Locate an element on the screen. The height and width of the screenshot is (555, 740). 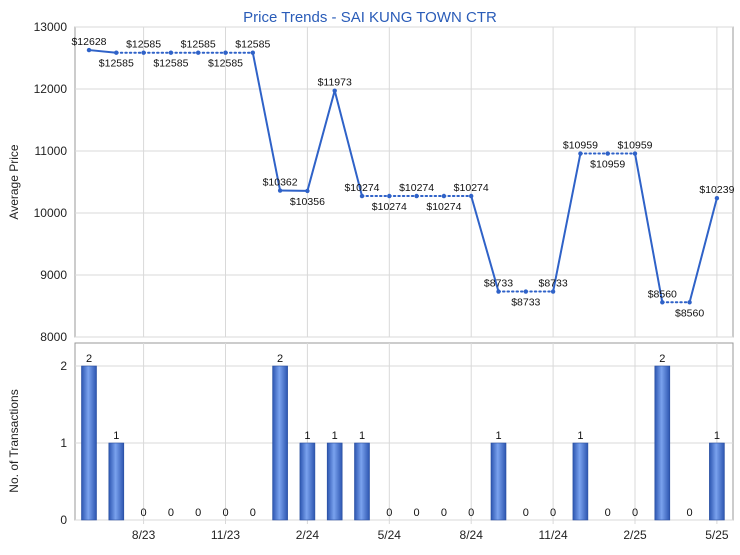
chart-title: Price Trends - SAI KUNG TOWN CTR is located at coordinates (370, 17).